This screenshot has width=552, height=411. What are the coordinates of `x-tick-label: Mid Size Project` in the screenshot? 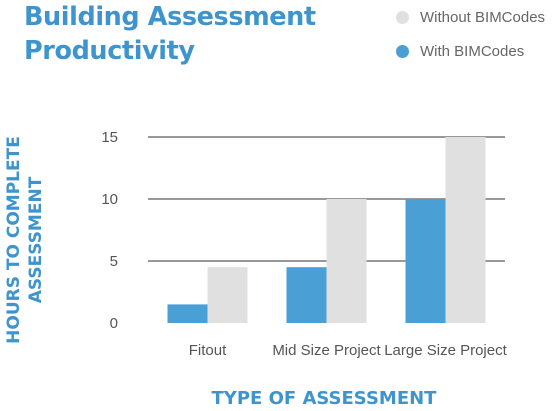 It's located at (326, 350).